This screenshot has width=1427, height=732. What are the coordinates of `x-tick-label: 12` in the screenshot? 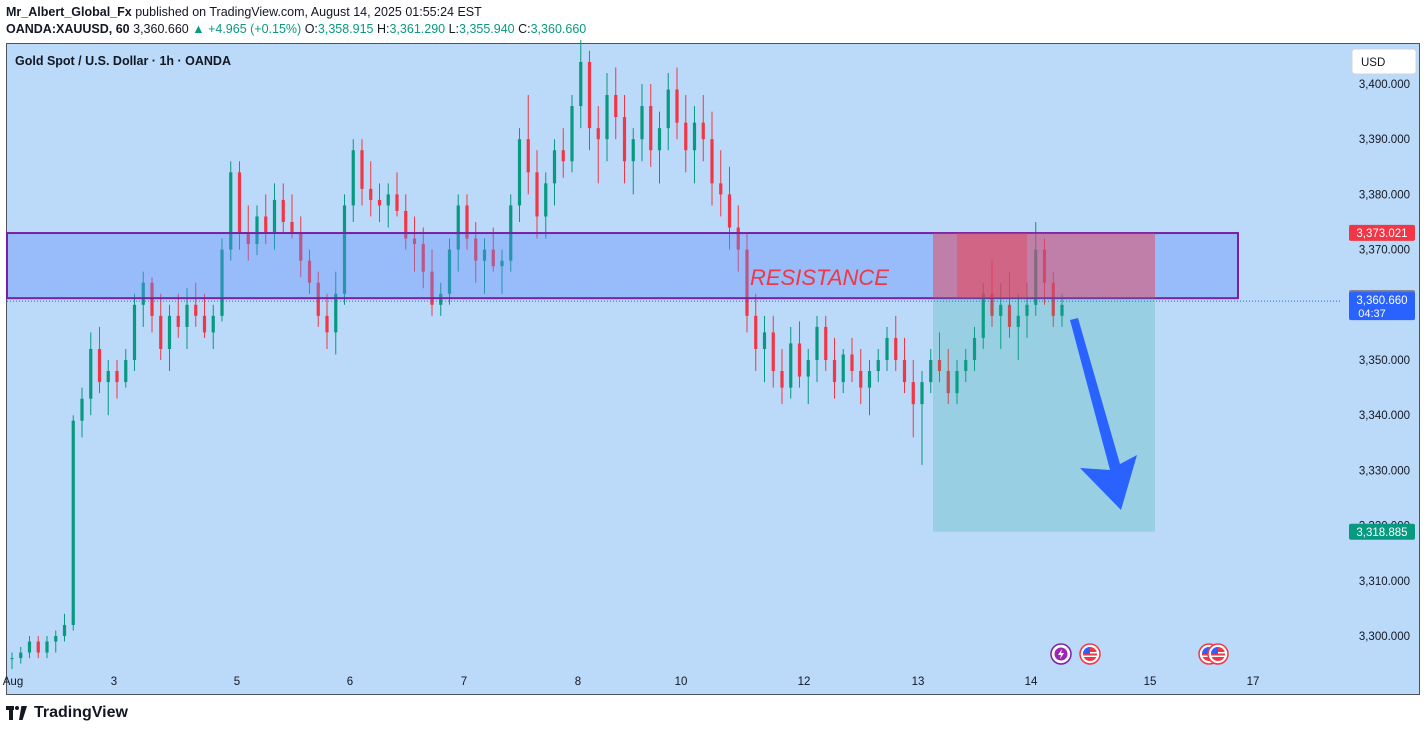 It's located at (804, 682).